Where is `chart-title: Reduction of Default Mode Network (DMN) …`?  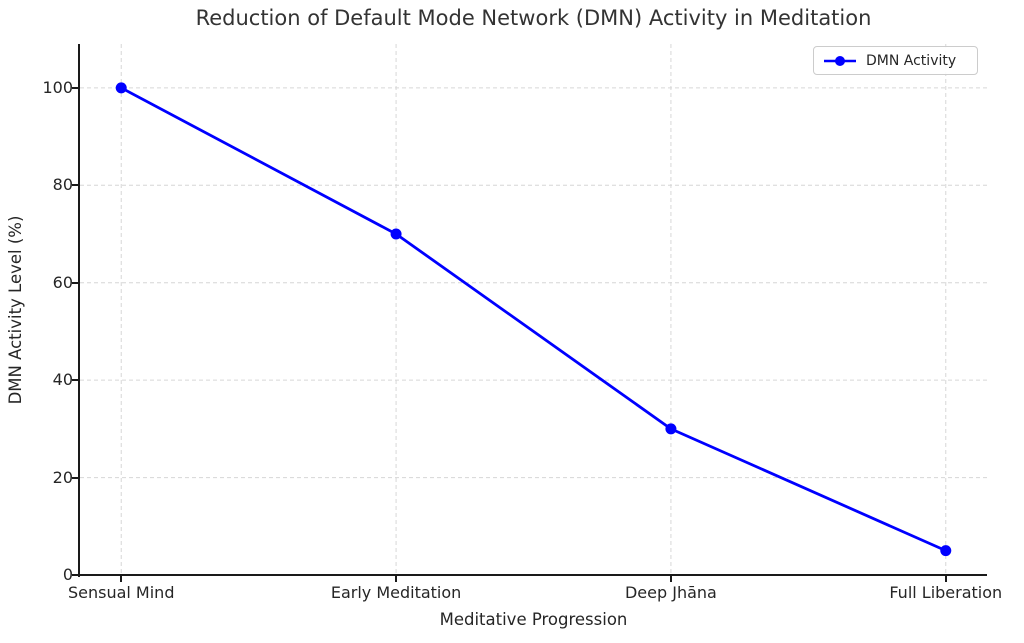 chart-title: Reduction of Default Mode Network (DMN) … is located at coordinates (533, 18).